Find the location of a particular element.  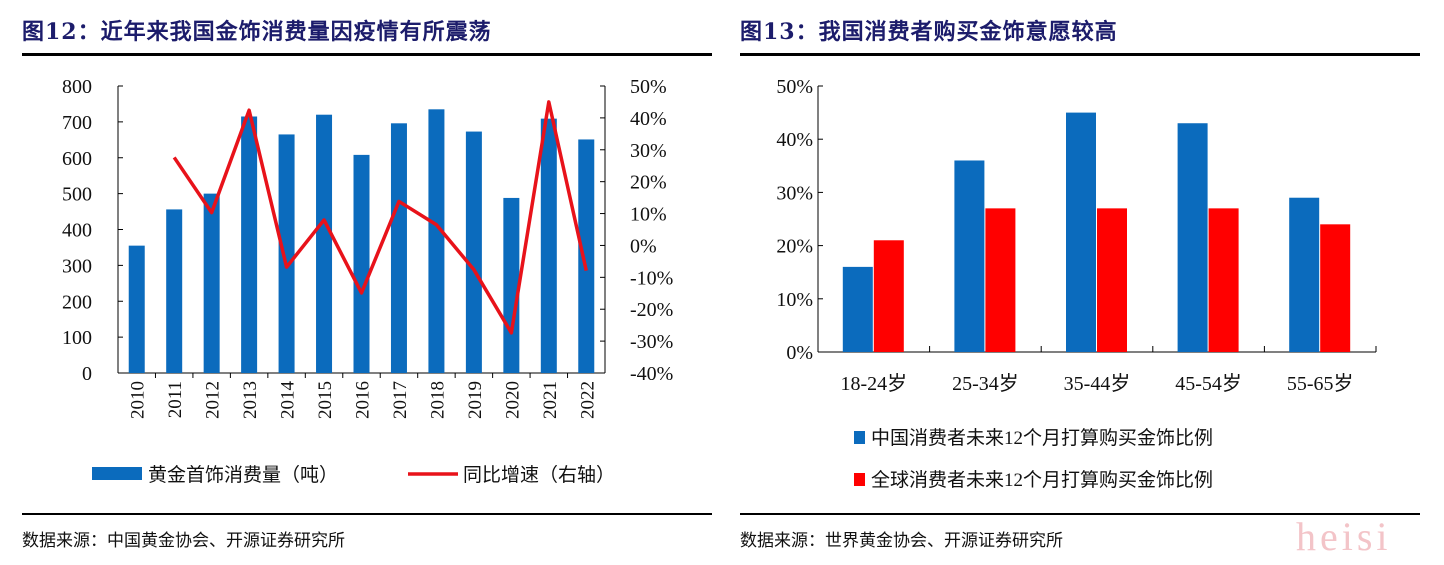

left-source: 数据来源：中国黄金协会、开源证券研究所 is located at coordinates (183, 541).